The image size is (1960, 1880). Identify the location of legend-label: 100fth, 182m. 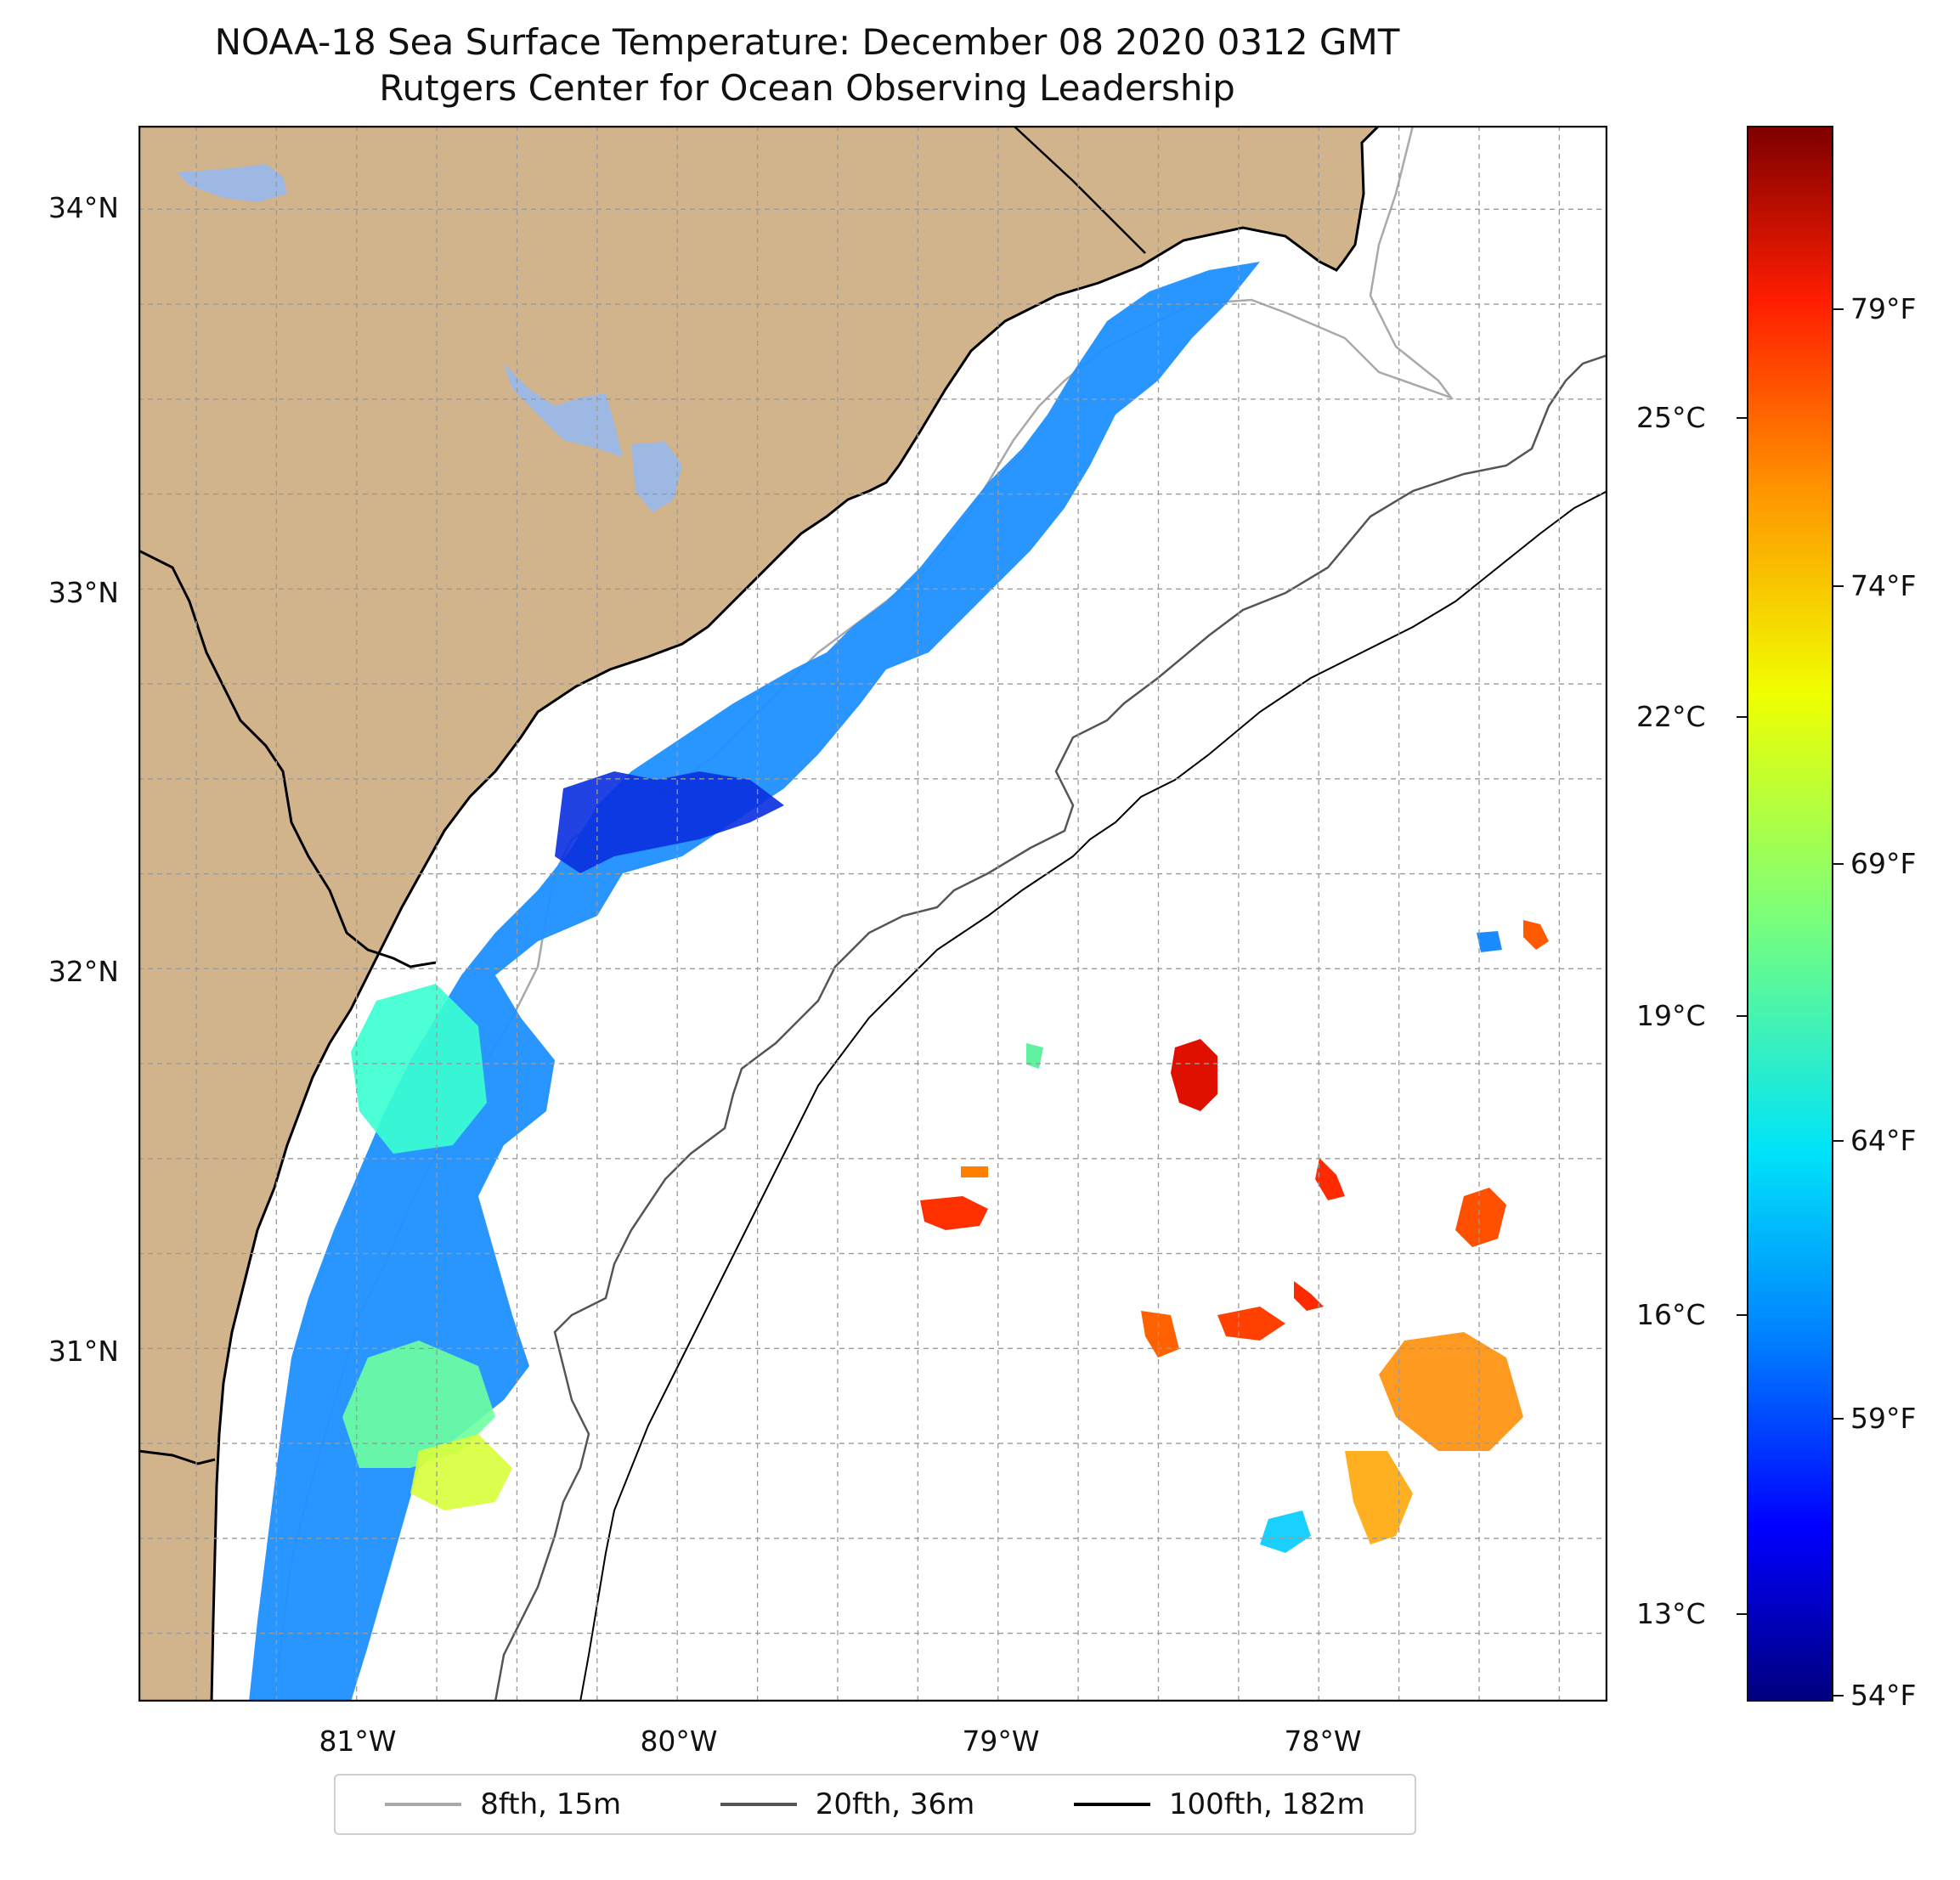
(1266, 1804).